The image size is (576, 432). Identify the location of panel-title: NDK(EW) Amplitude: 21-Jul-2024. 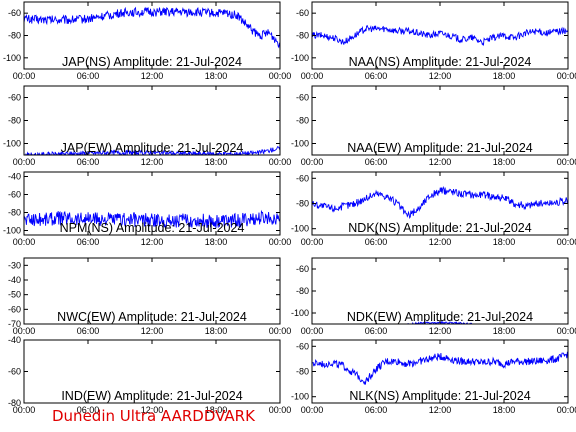
(440, 317).